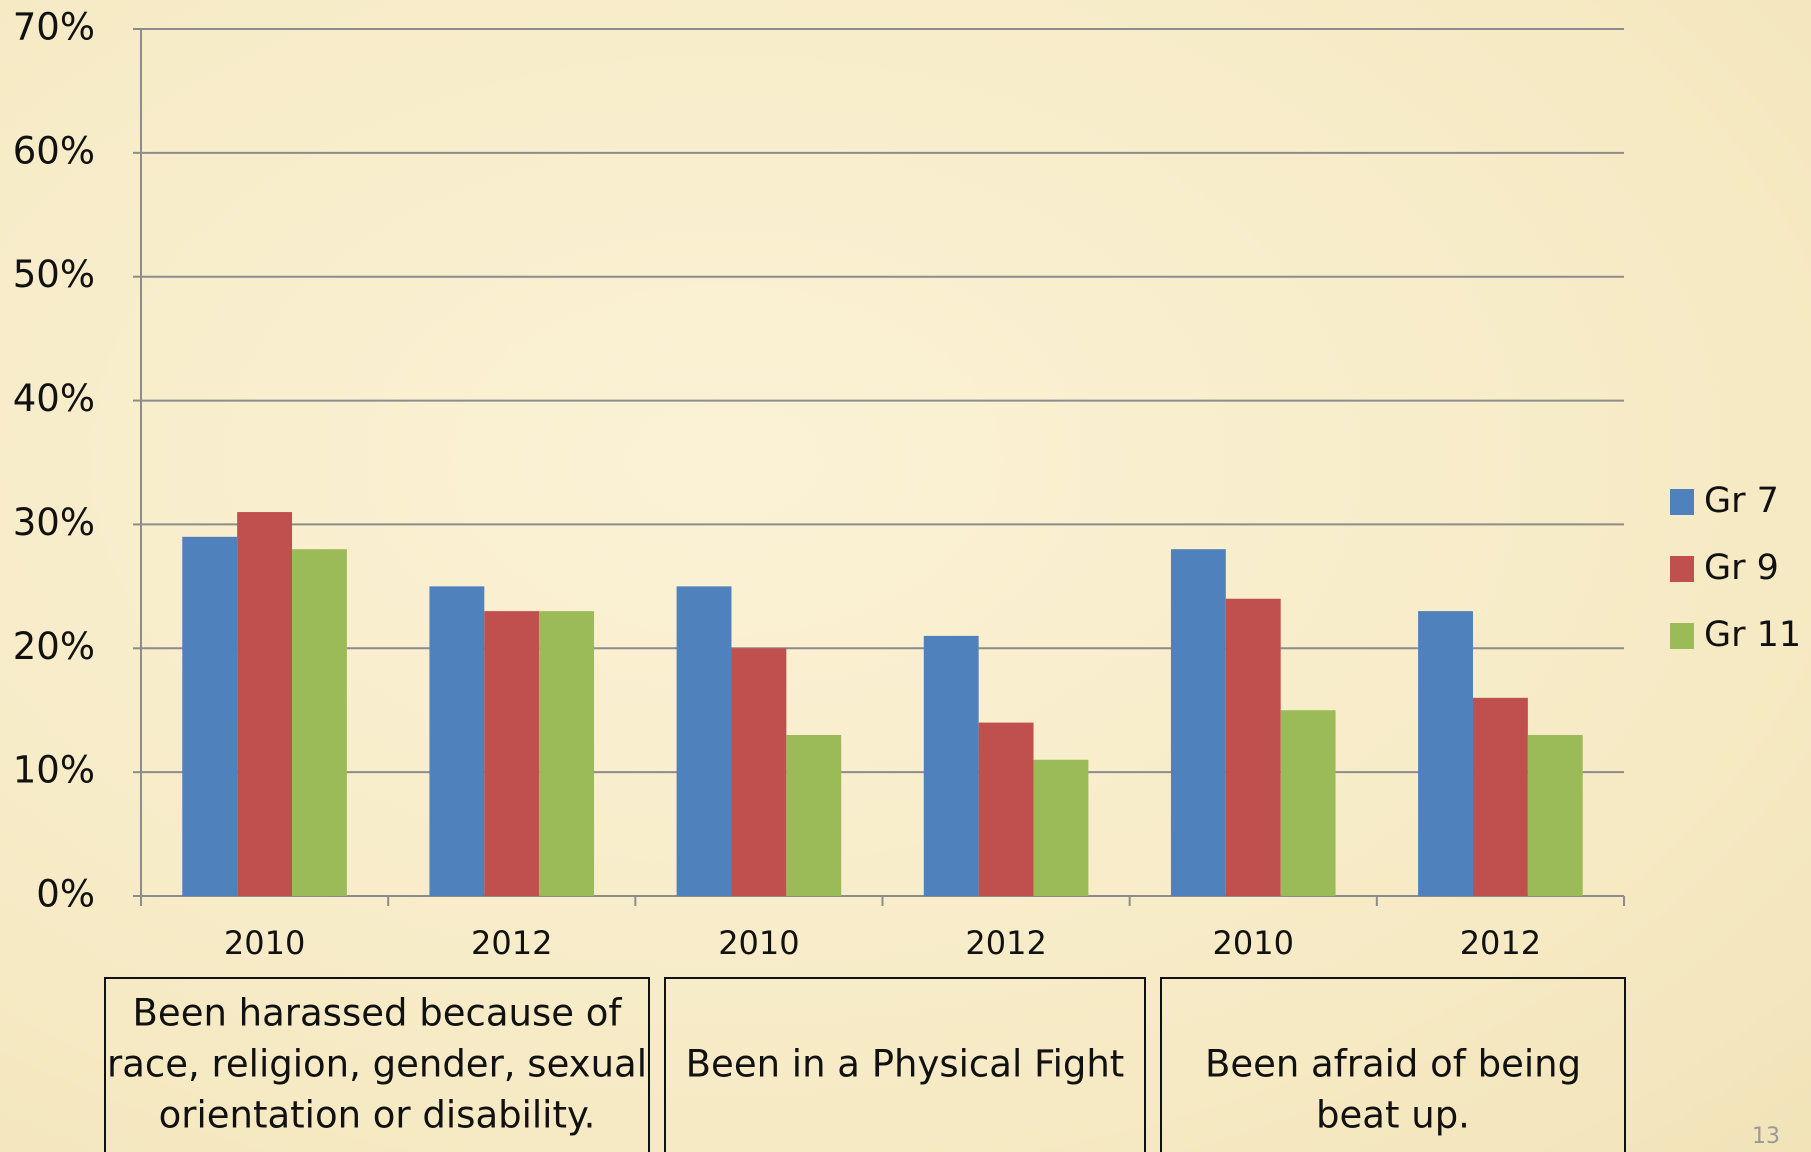  I want to click on y-tick-label: 50%, so click(54, 274).